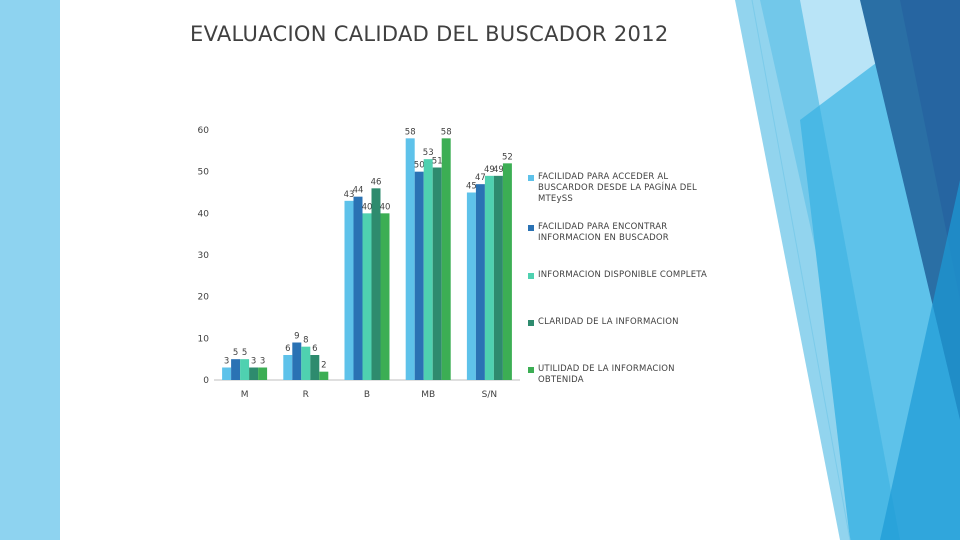  I want to click on data-label-s2-3: 50, so click(419, 166).